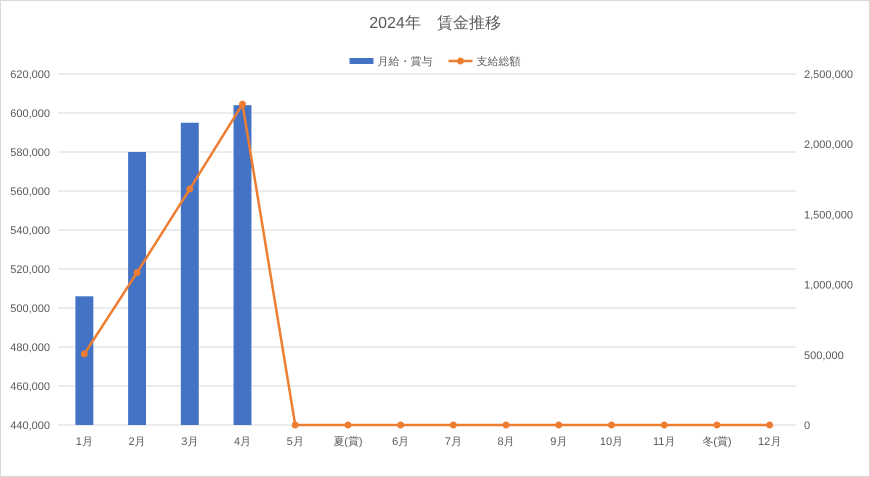 This screenshot has height=477, width=870. What do you see at coordinates (348, 441) in the screenshot?
I see `x-tick-label: 夏(賞)` at bounding box center [348, 441].